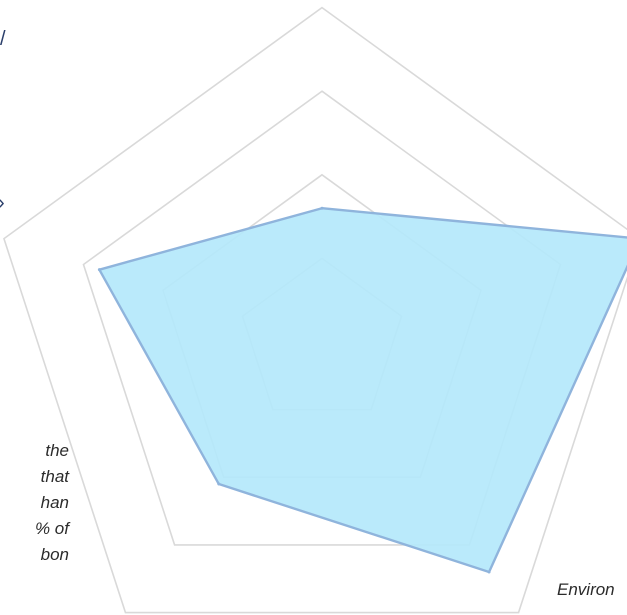 The width and height of the screenshot is (627, 615). What do you see at coordinates (51, 528) in the screenshot?
I see `body-text-line-4: % of` at bounding box center [51, 528].